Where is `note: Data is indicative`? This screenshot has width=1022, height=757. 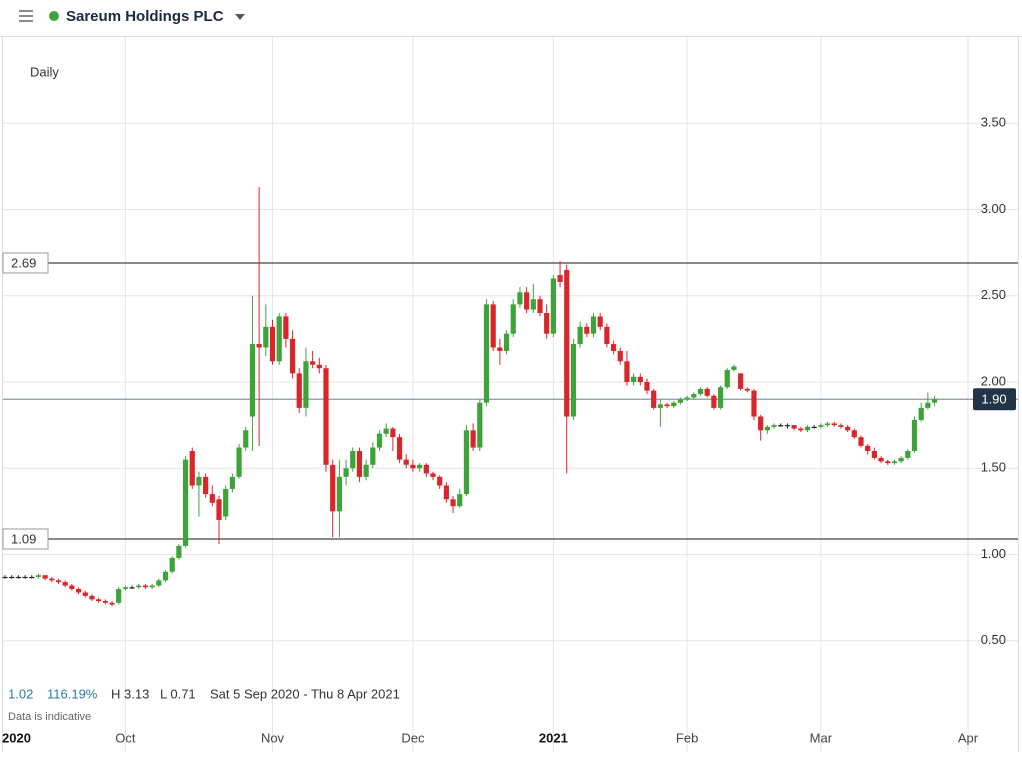 note: Data is indicative is located at coordinates (49, 717).